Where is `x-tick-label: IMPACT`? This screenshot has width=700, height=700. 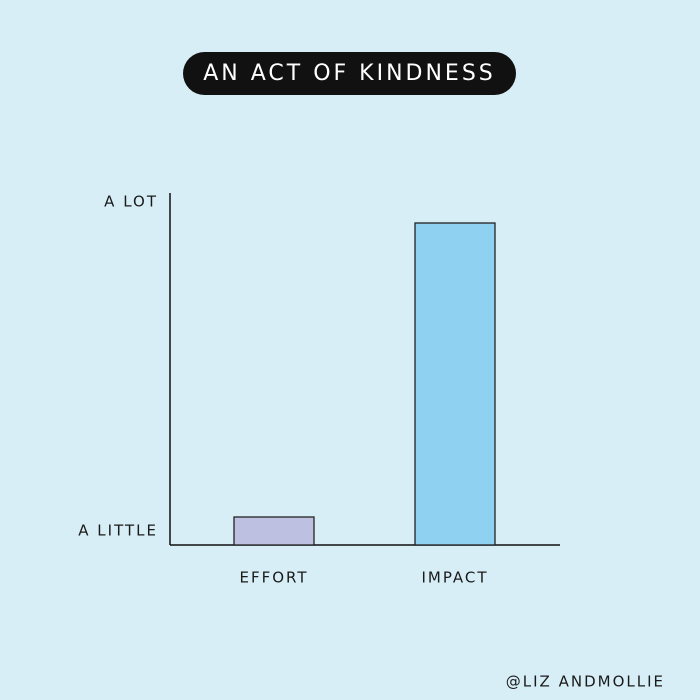 x-tick-label: IMPACT is located at coordinates (454, 578).